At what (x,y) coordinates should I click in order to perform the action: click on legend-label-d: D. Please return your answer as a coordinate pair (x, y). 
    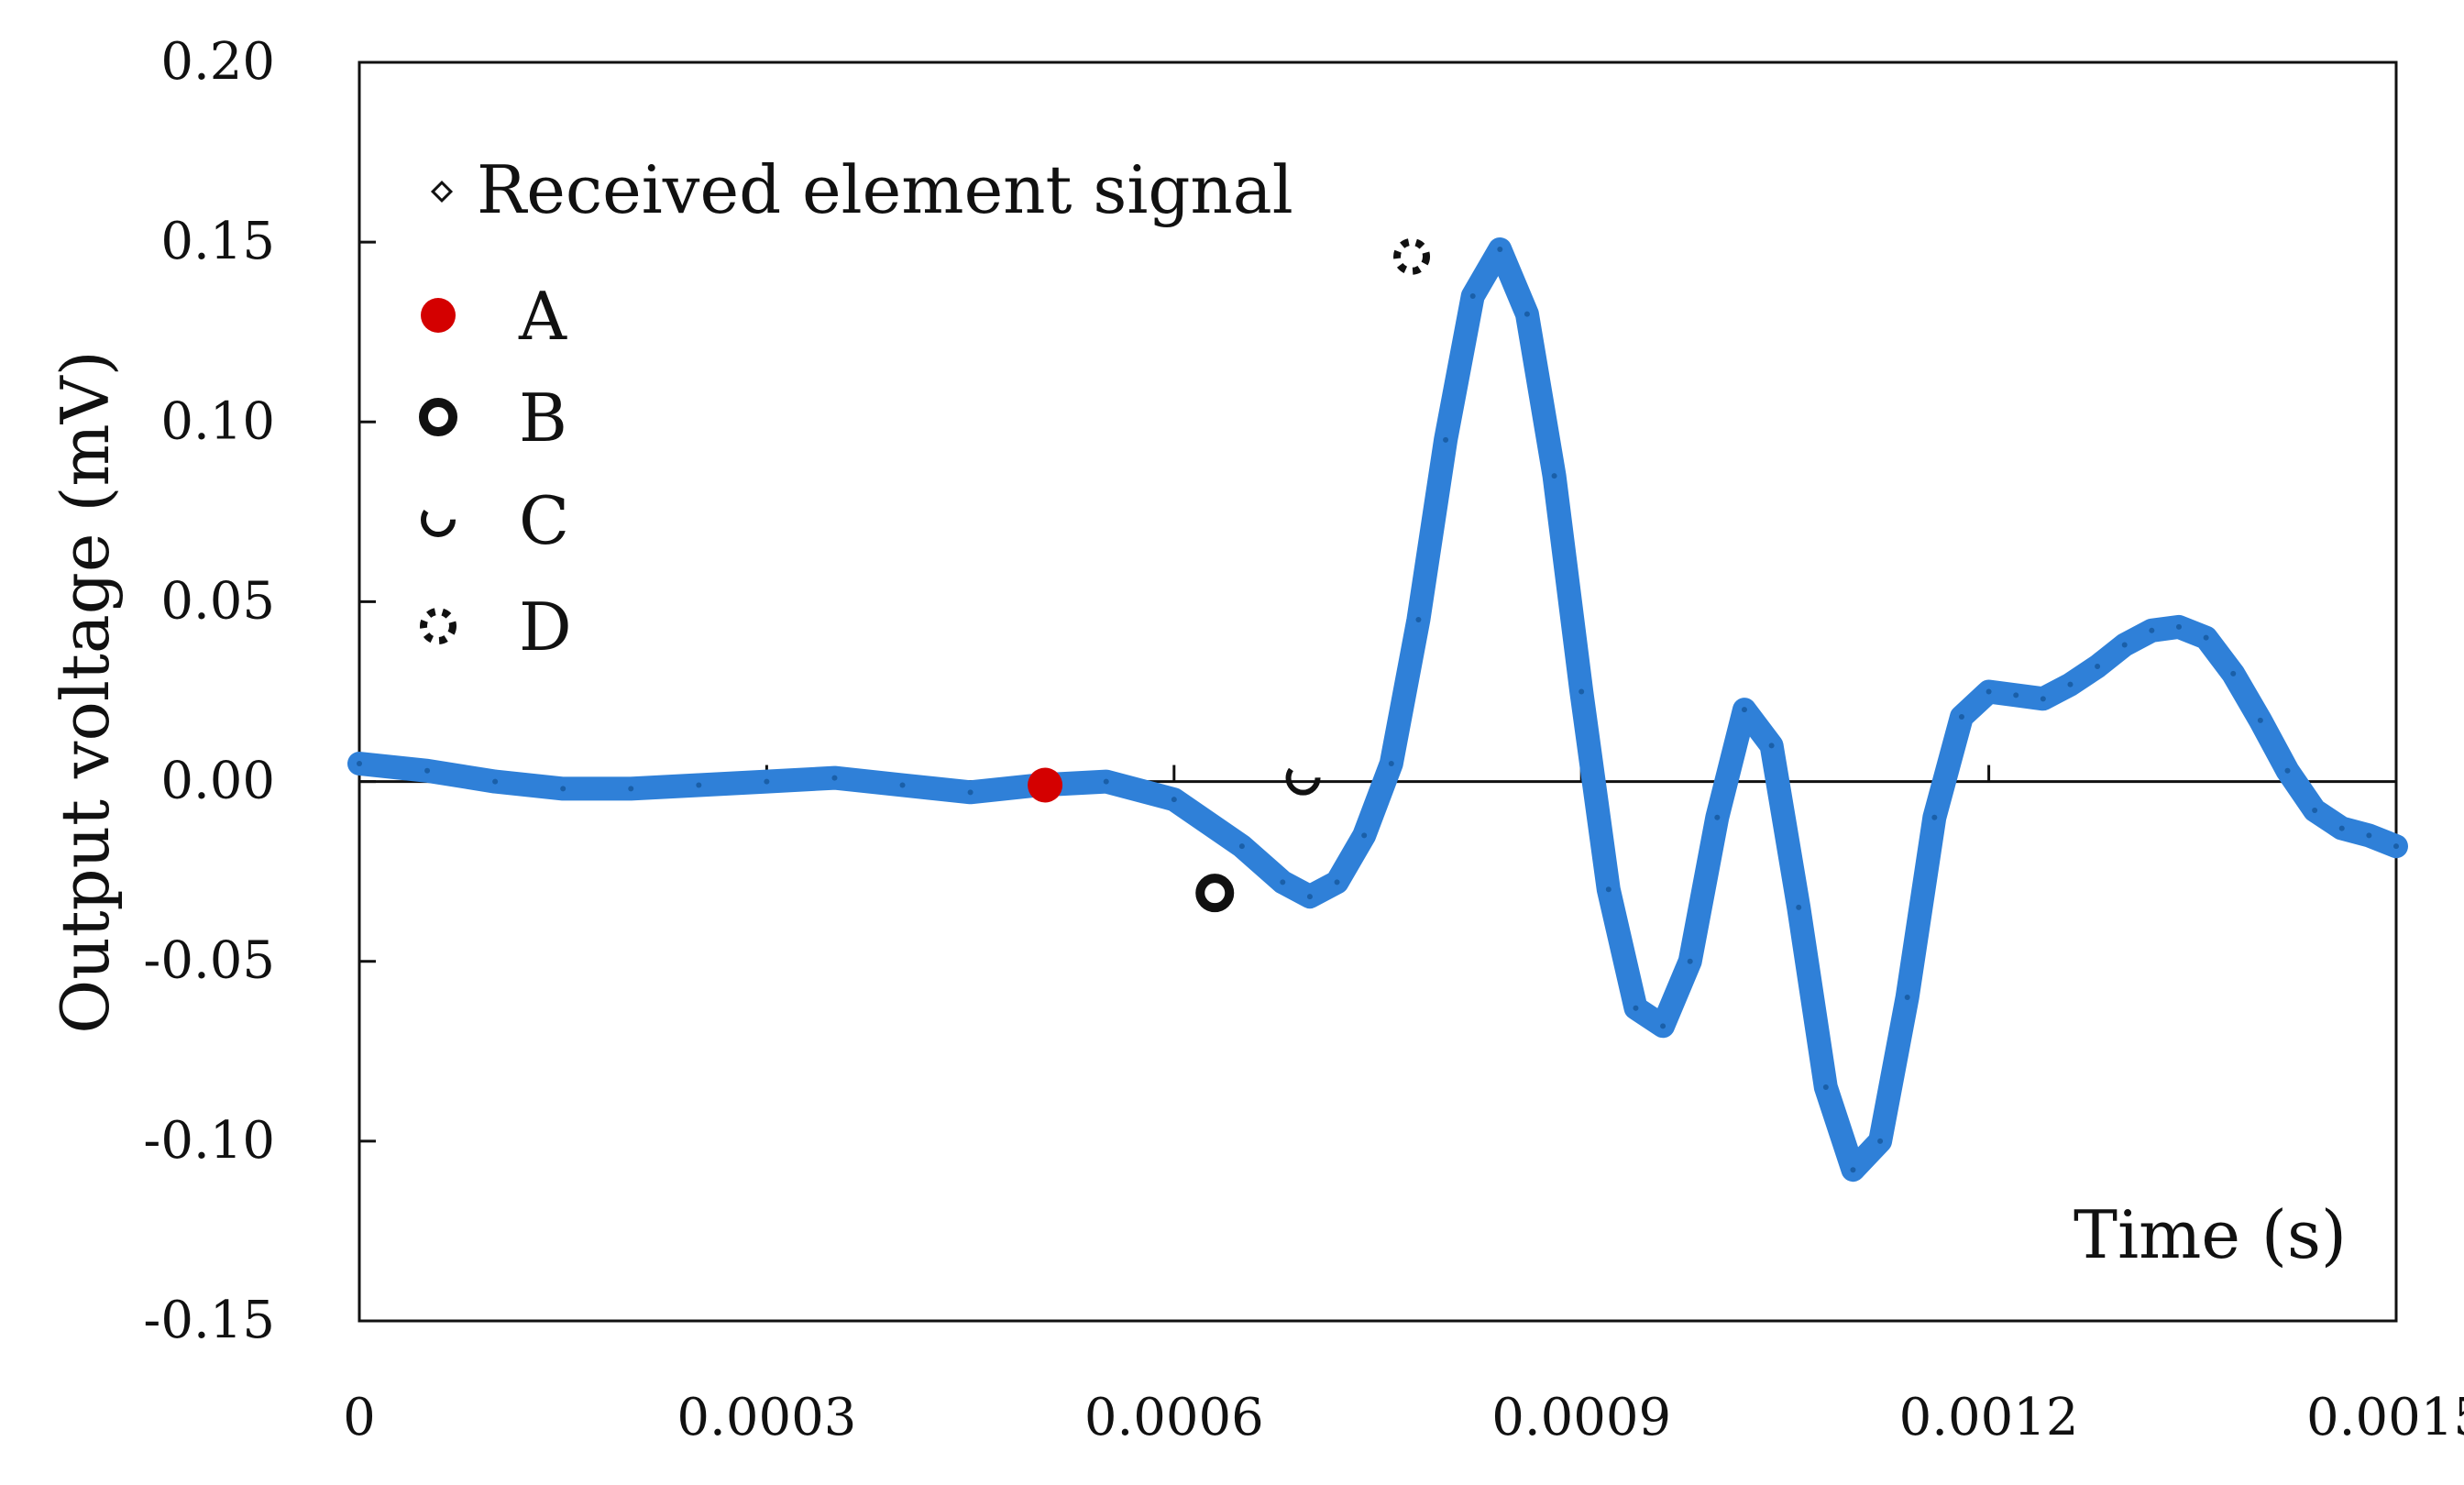
    Looking at the image, I should click on (545, 627).